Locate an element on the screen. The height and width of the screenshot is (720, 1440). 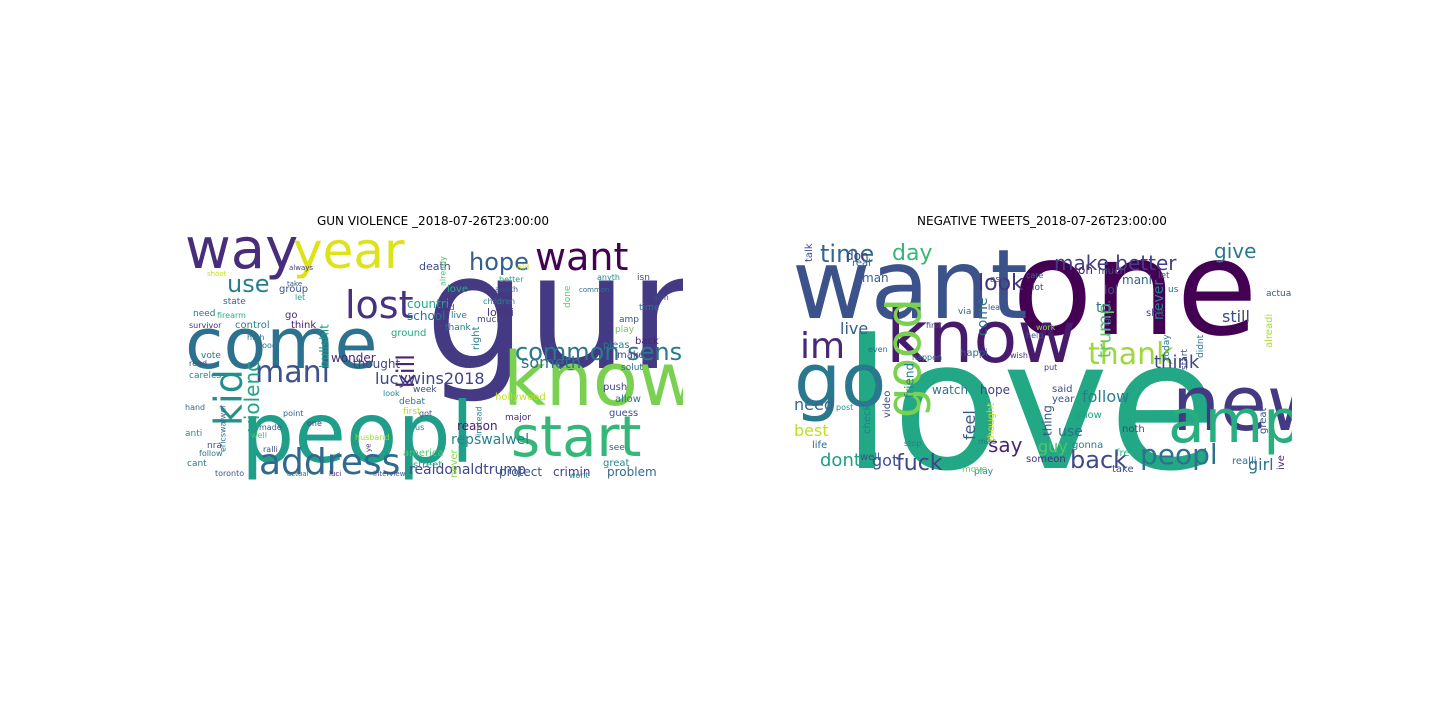
cloud-word: noth is located at coordinates (1133, 429).